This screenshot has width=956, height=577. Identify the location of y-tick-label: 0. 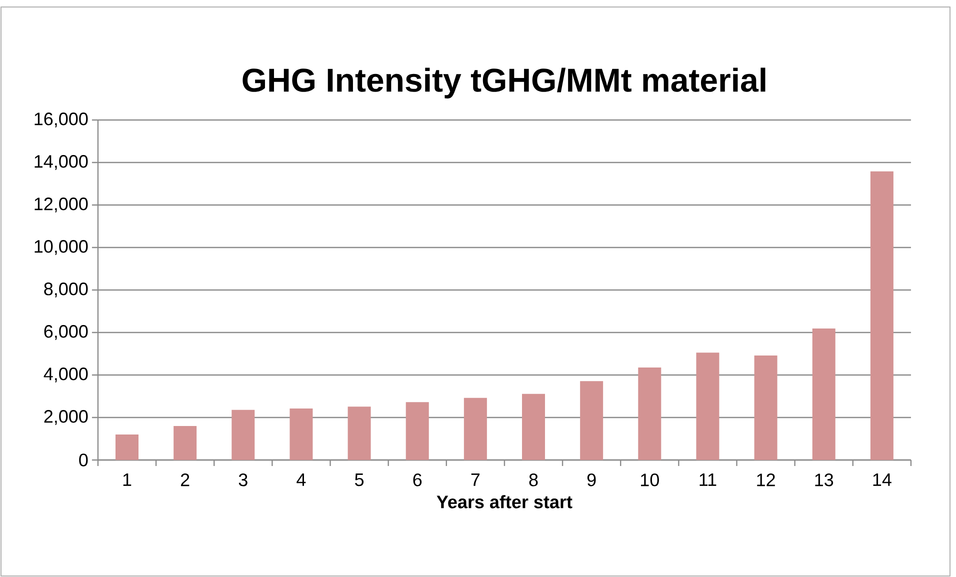
(83, 460).